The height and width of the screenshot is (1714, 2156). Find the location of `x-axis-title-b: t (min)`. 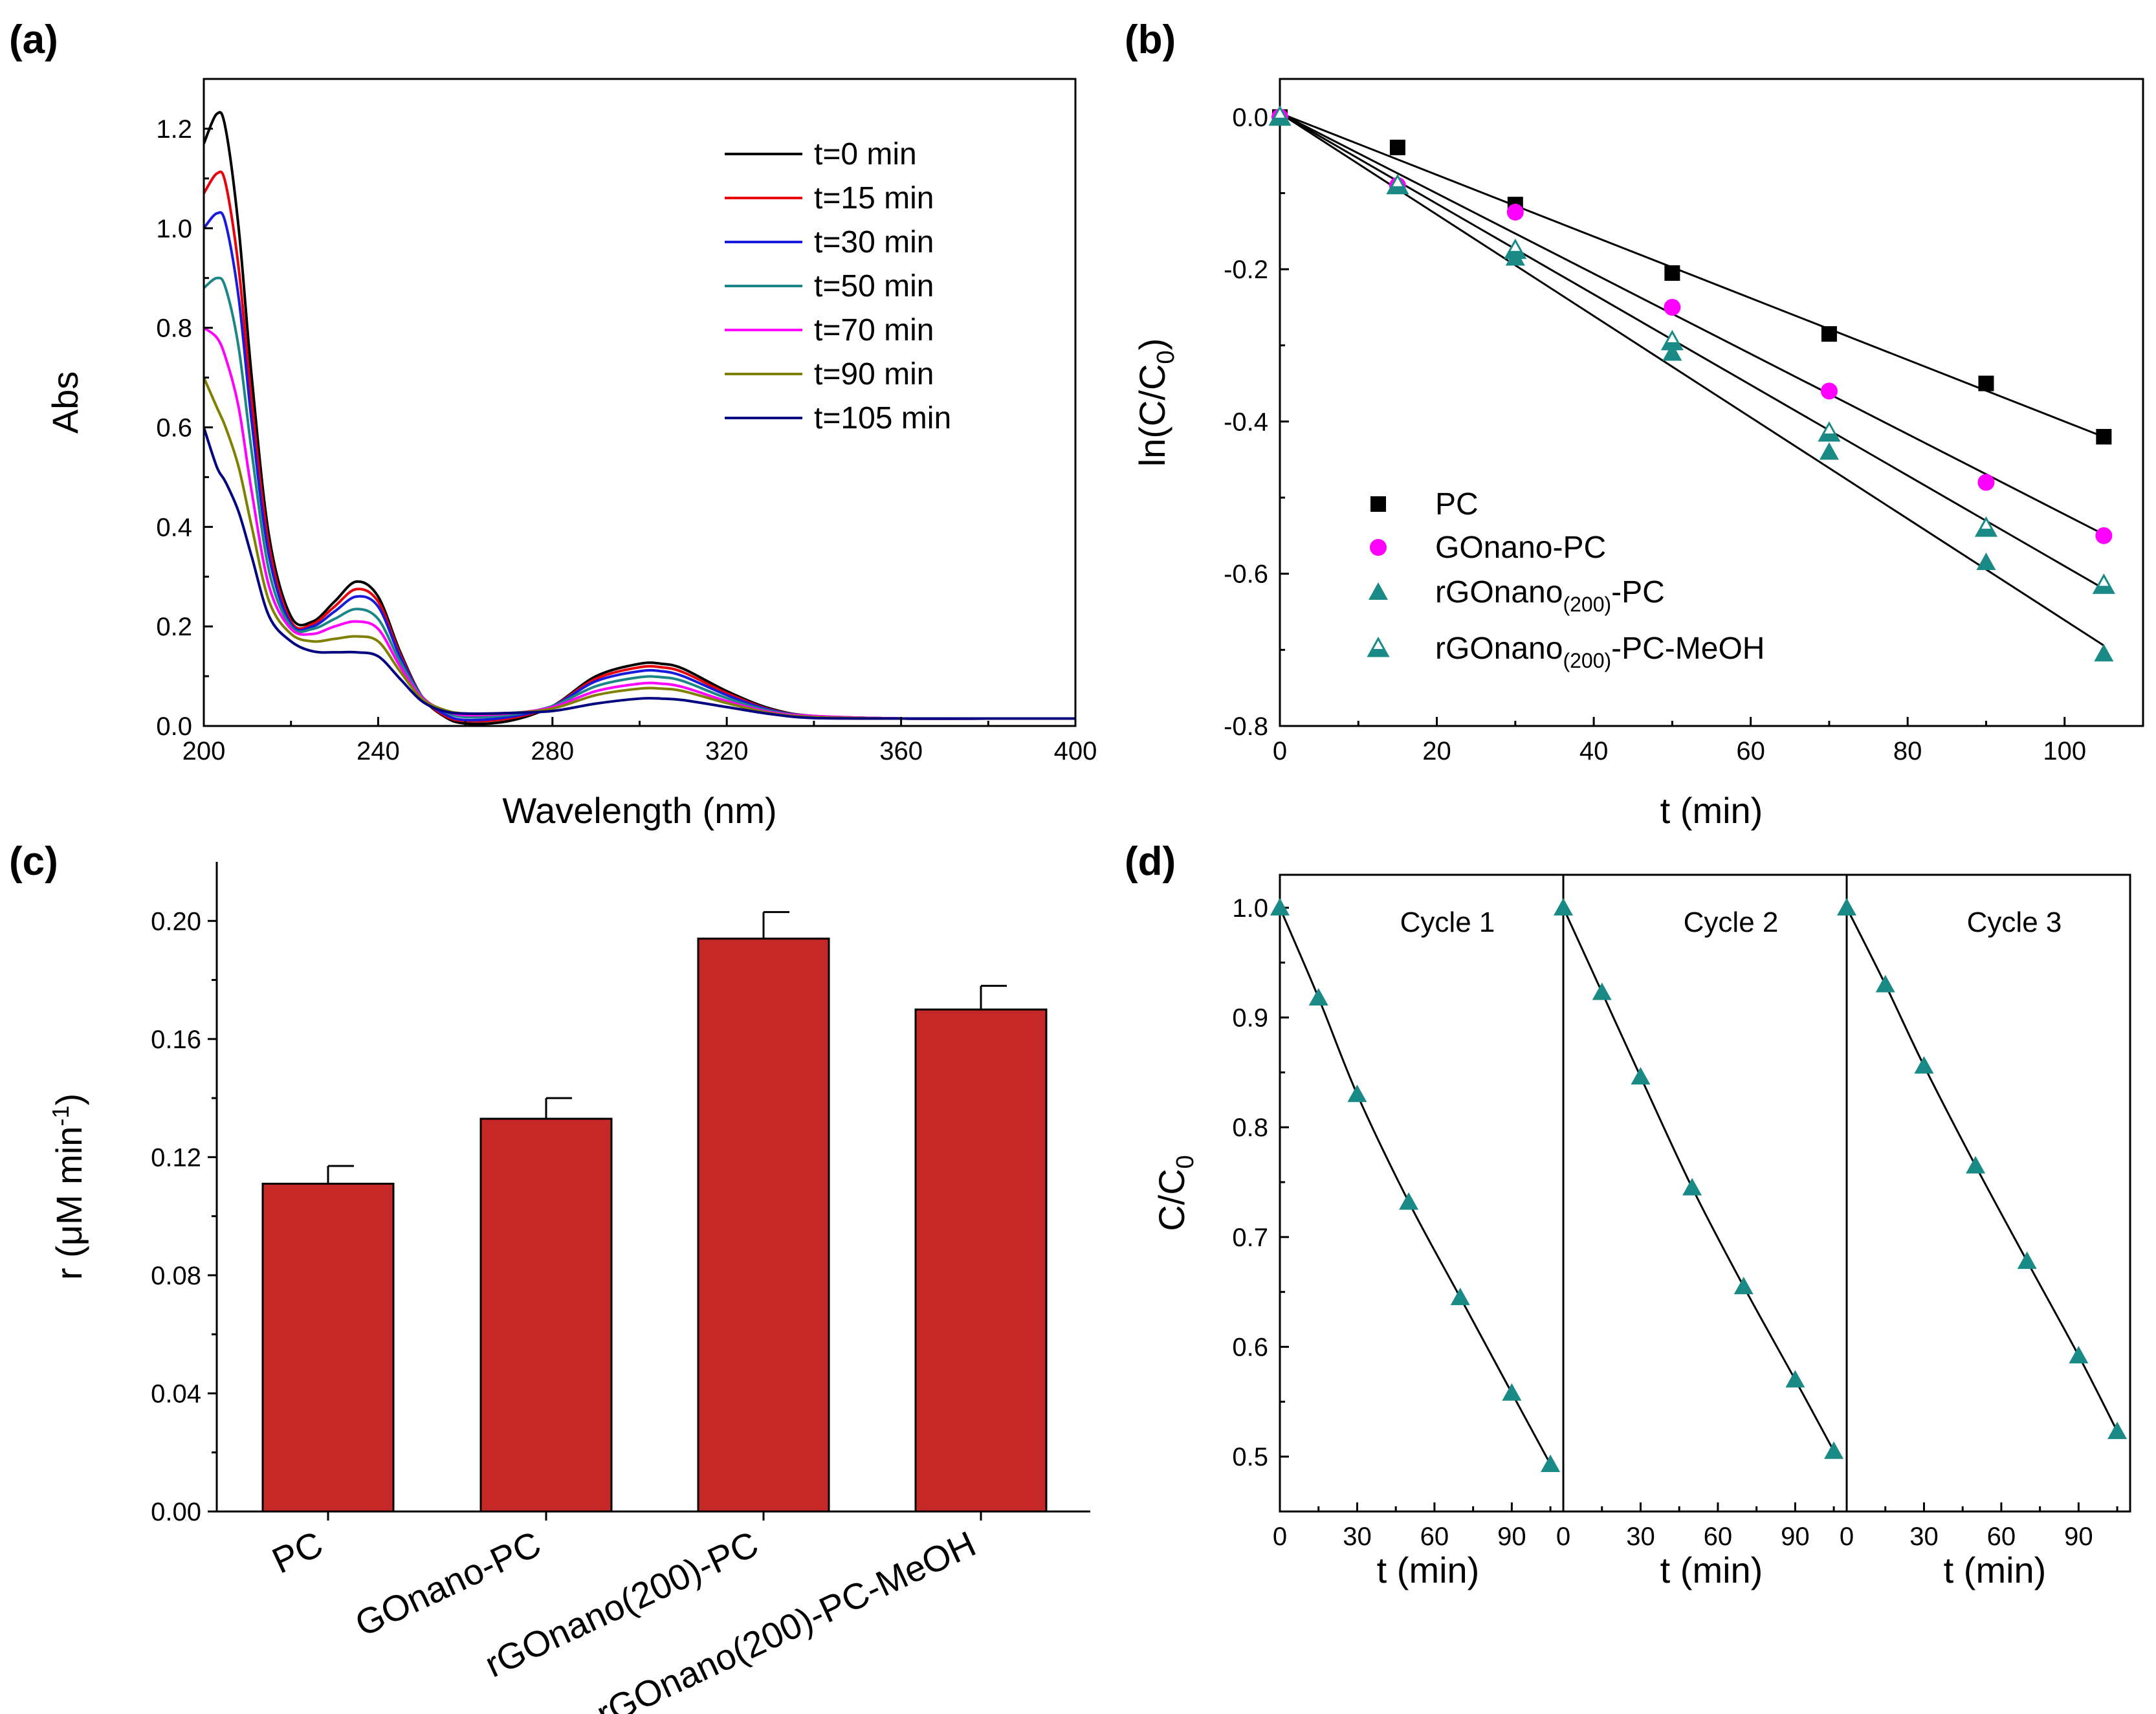

x-axis-title-b: t (min) is located at coordinates (1711, 810).